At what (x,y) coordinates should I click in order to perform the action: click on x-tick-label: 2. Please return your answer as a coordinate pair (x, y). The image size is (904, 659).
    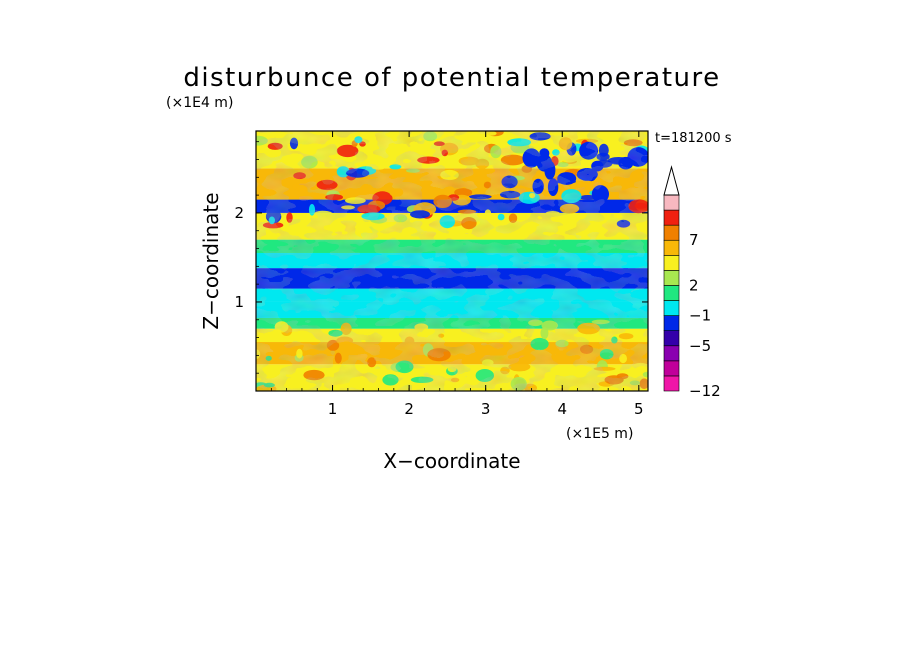
    Looking at the image, I should click on (409, 409).